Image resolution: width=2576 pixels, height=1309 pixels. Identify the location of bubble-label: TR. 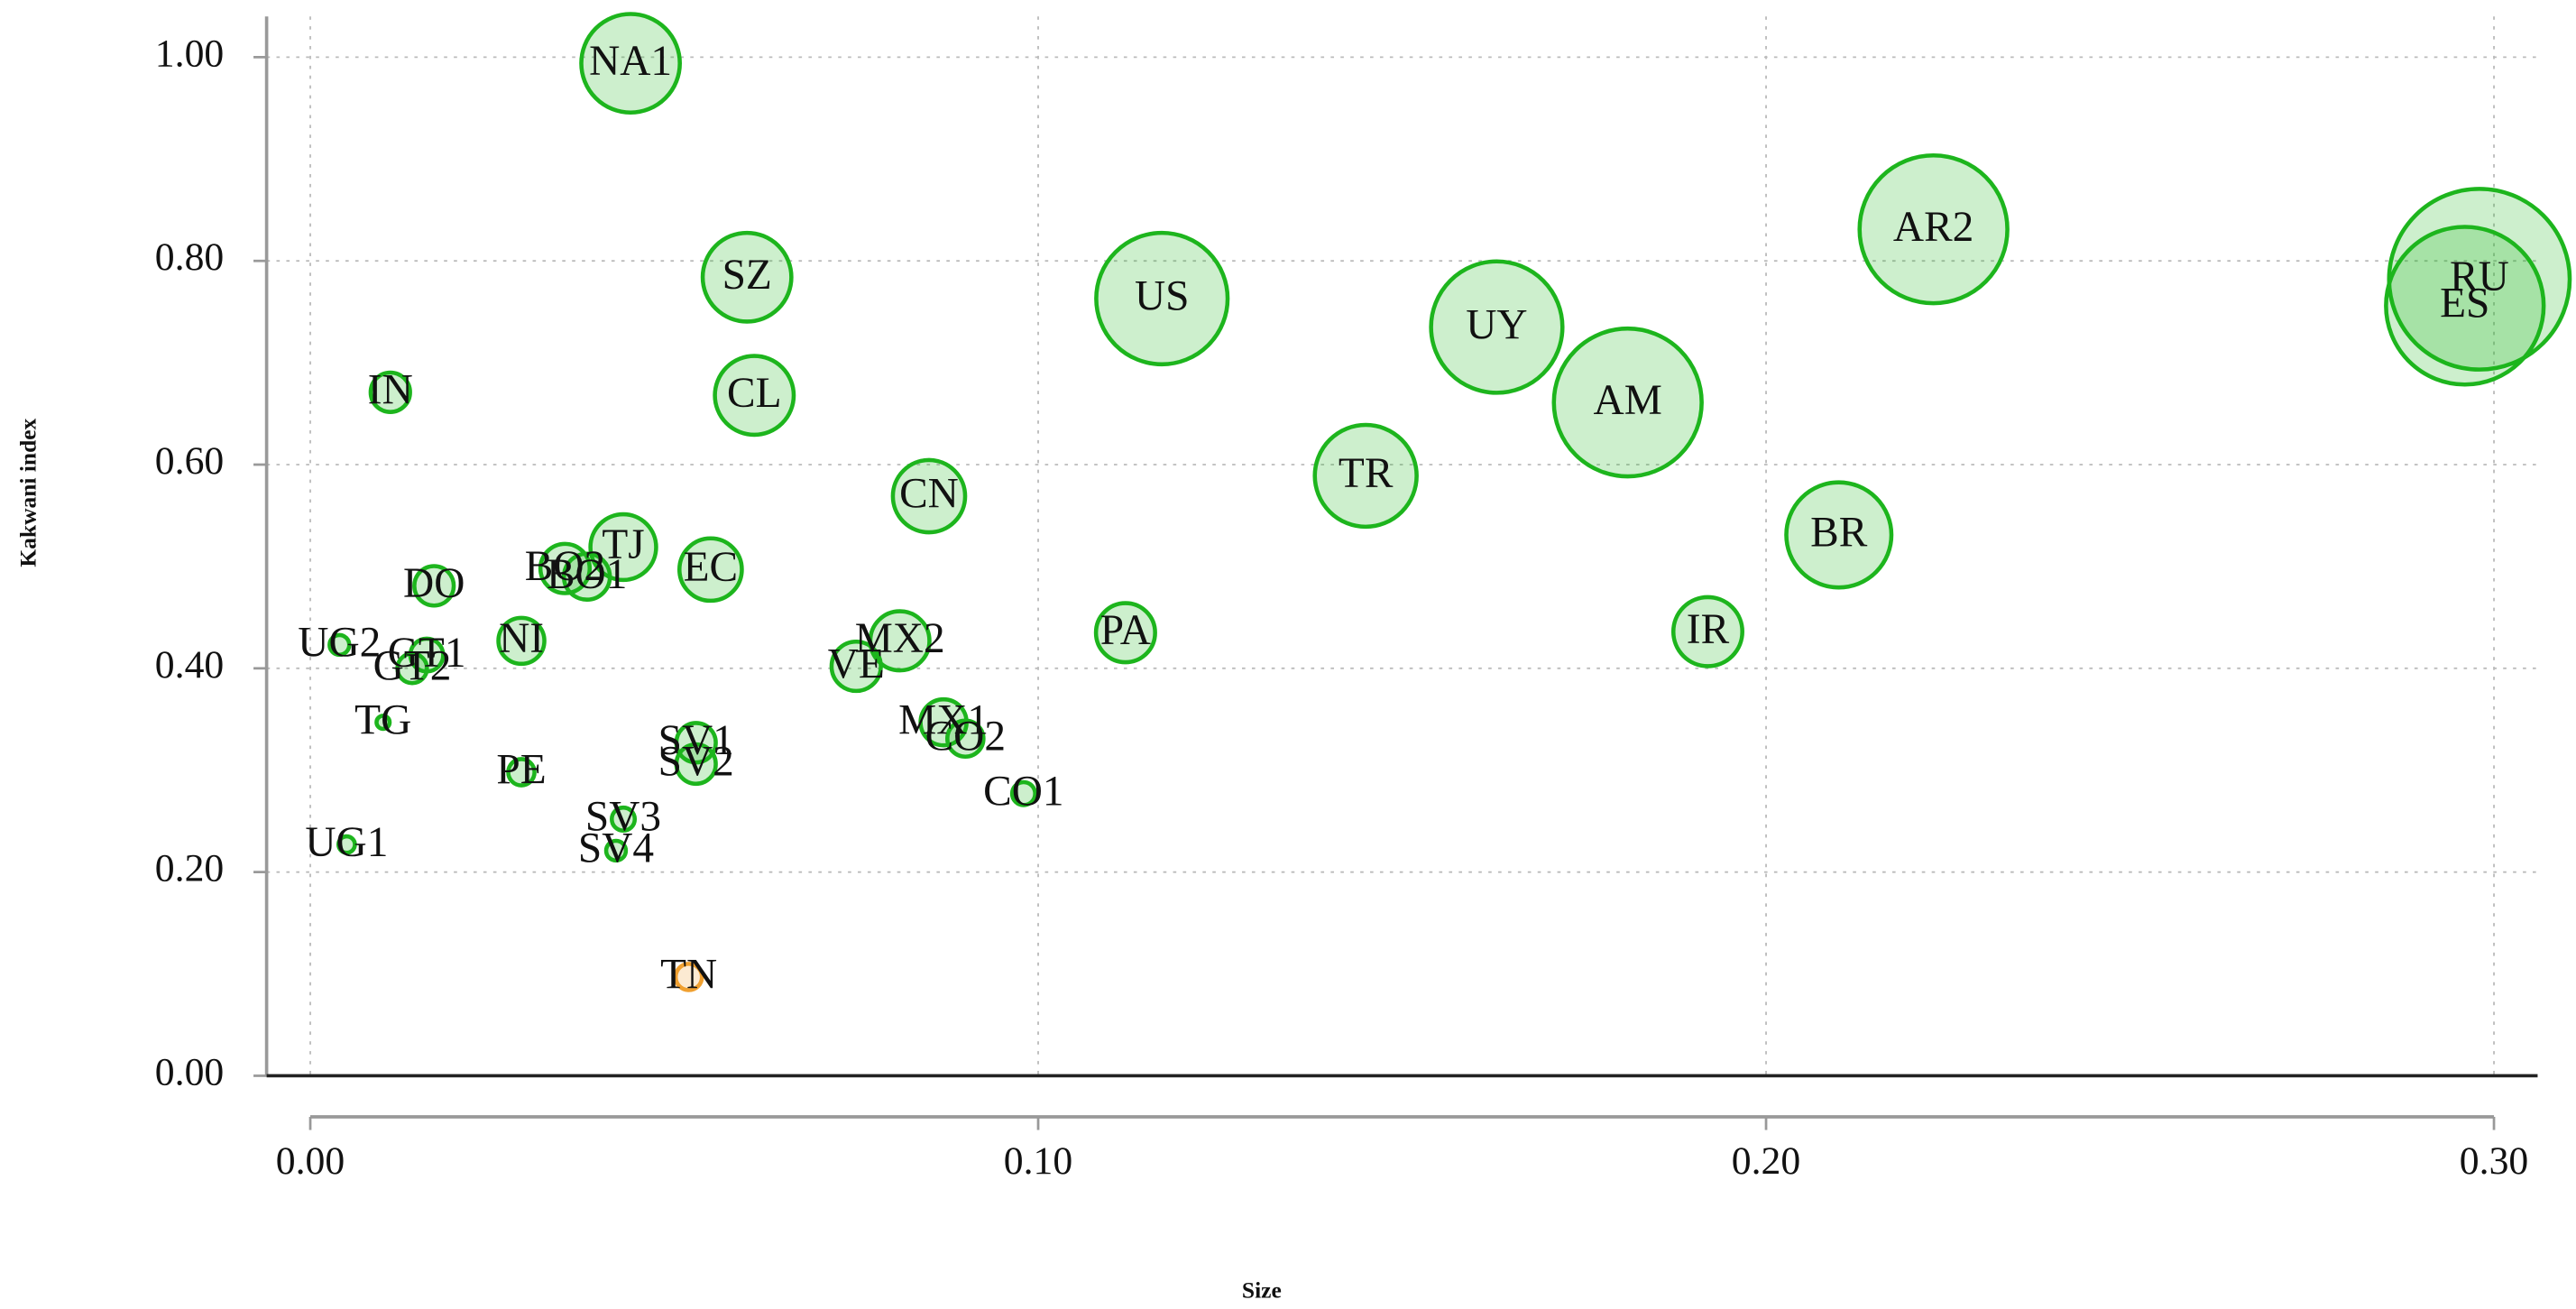
(1366, 473).